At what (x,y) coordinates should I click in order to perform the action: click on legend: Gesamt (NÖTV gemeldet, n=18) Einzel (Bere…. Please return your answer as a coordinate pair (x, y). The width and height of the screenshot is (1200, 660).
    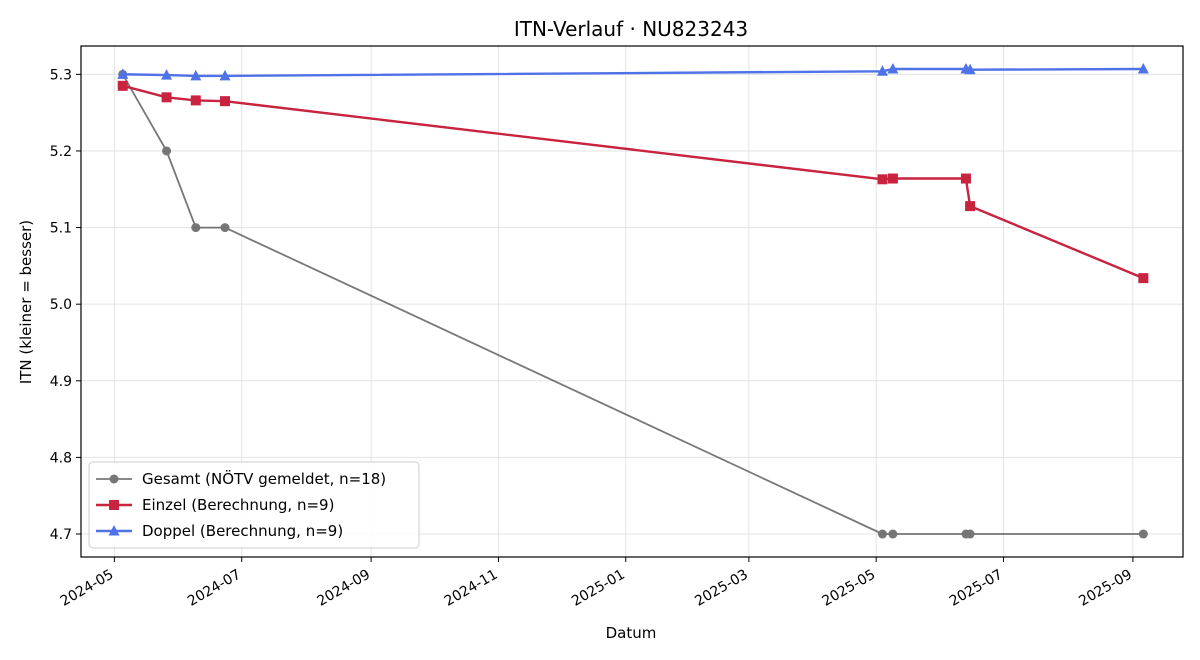
    Looking at the image, I should click on (254, 505).